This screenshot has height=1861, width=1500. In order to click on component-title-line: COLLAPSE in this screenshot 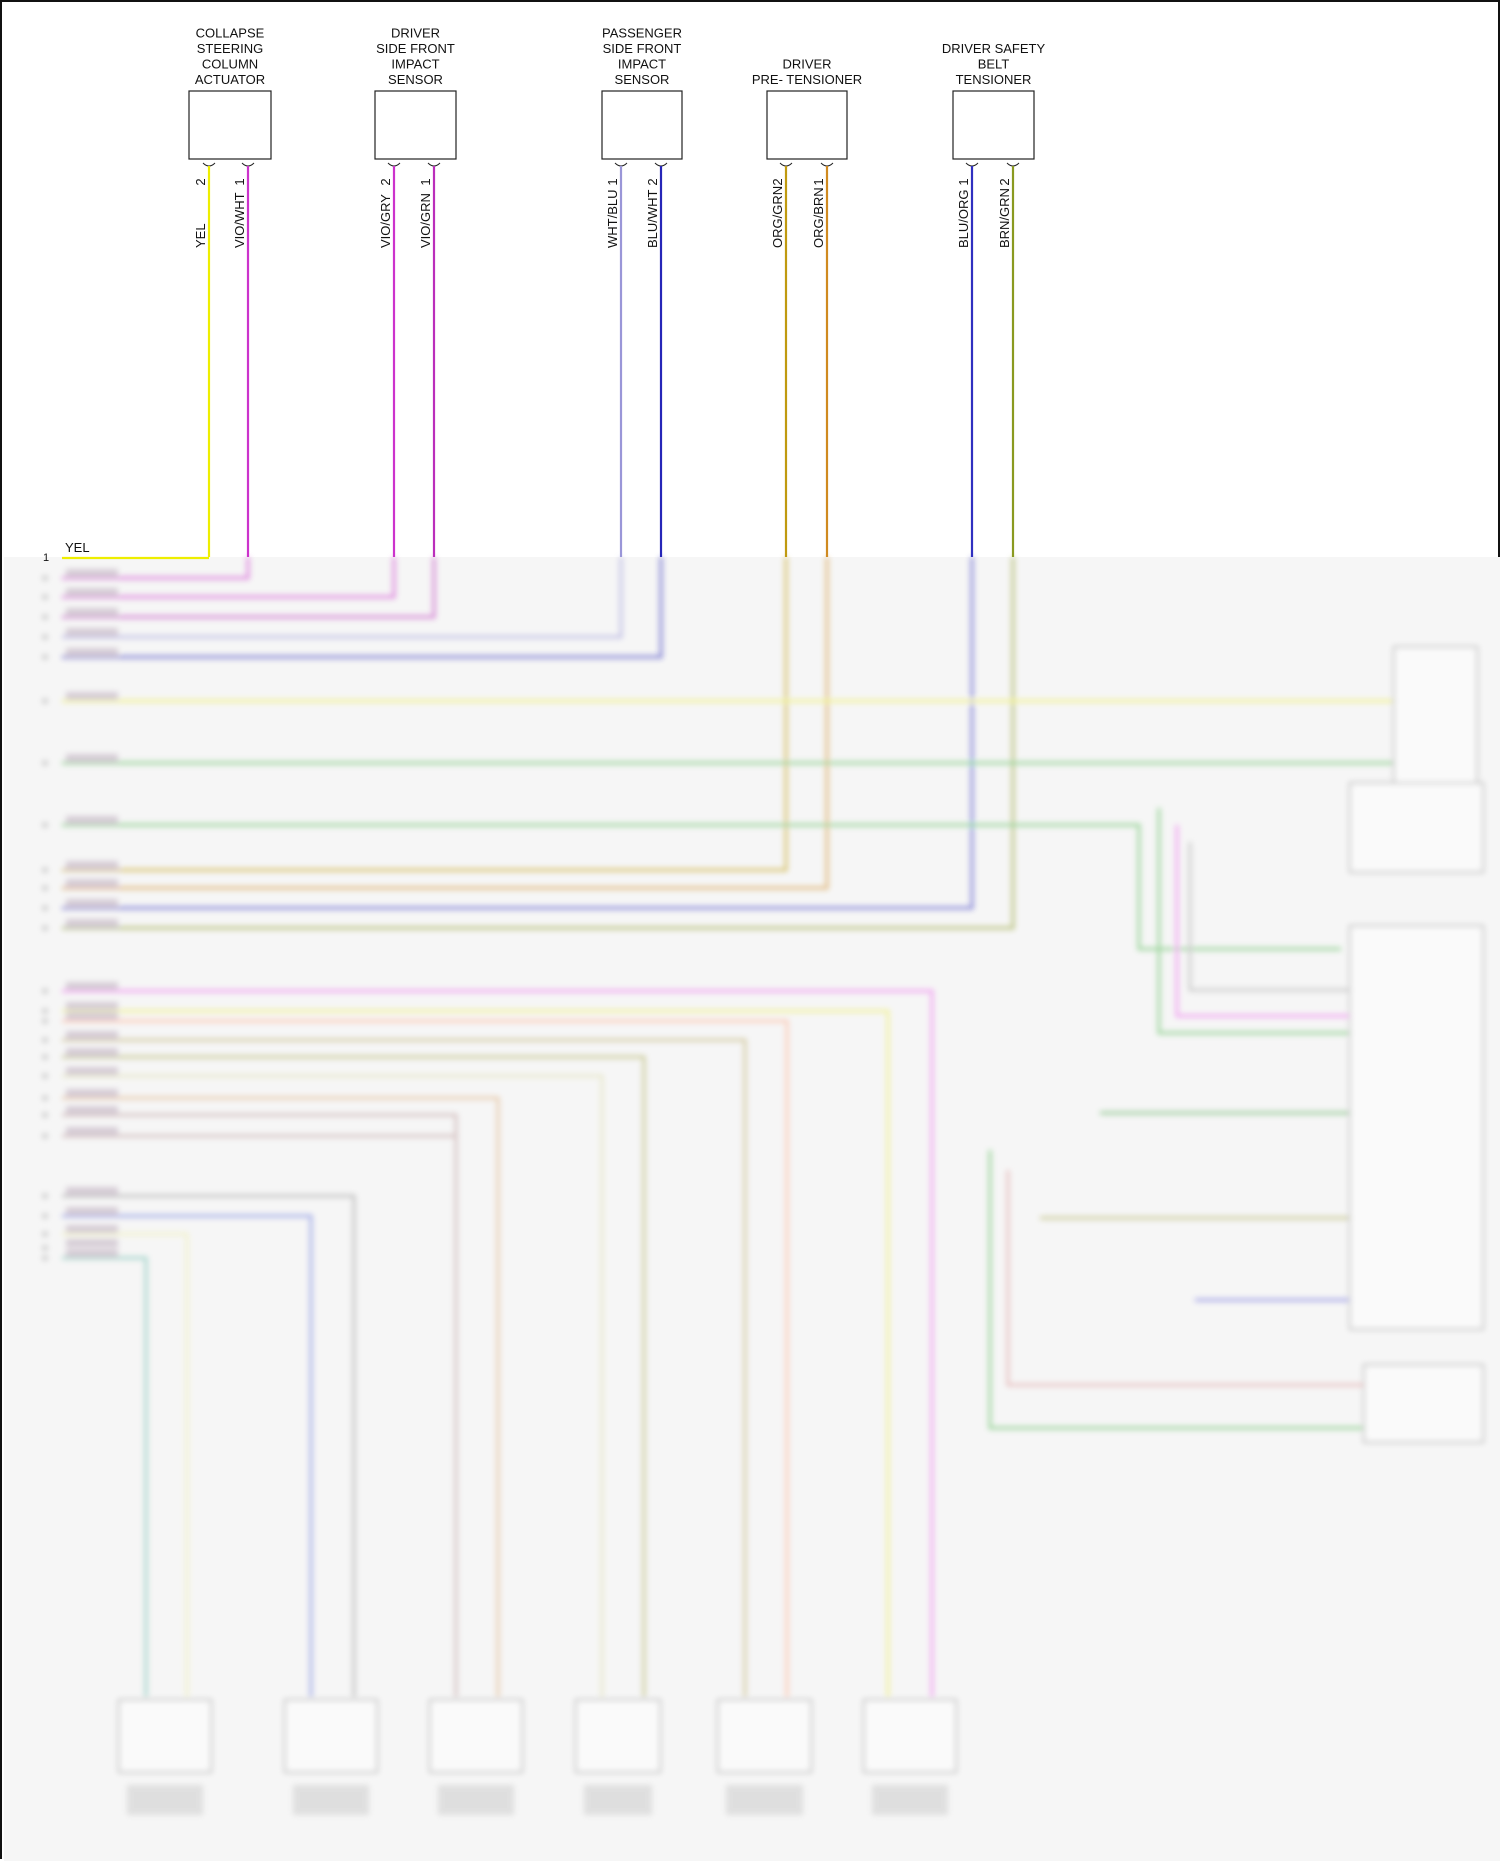, I will do `click(230, 33)`.